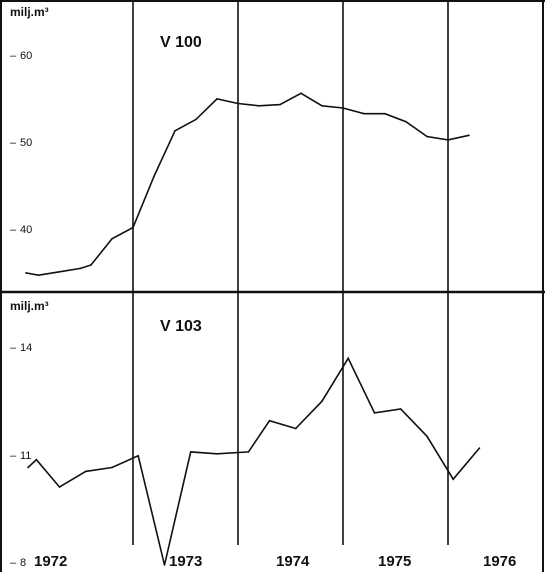 Image resolution: width=545 pixels, height=572 pixels. I want to click on panel2-title: V 103, so click(181, 326).